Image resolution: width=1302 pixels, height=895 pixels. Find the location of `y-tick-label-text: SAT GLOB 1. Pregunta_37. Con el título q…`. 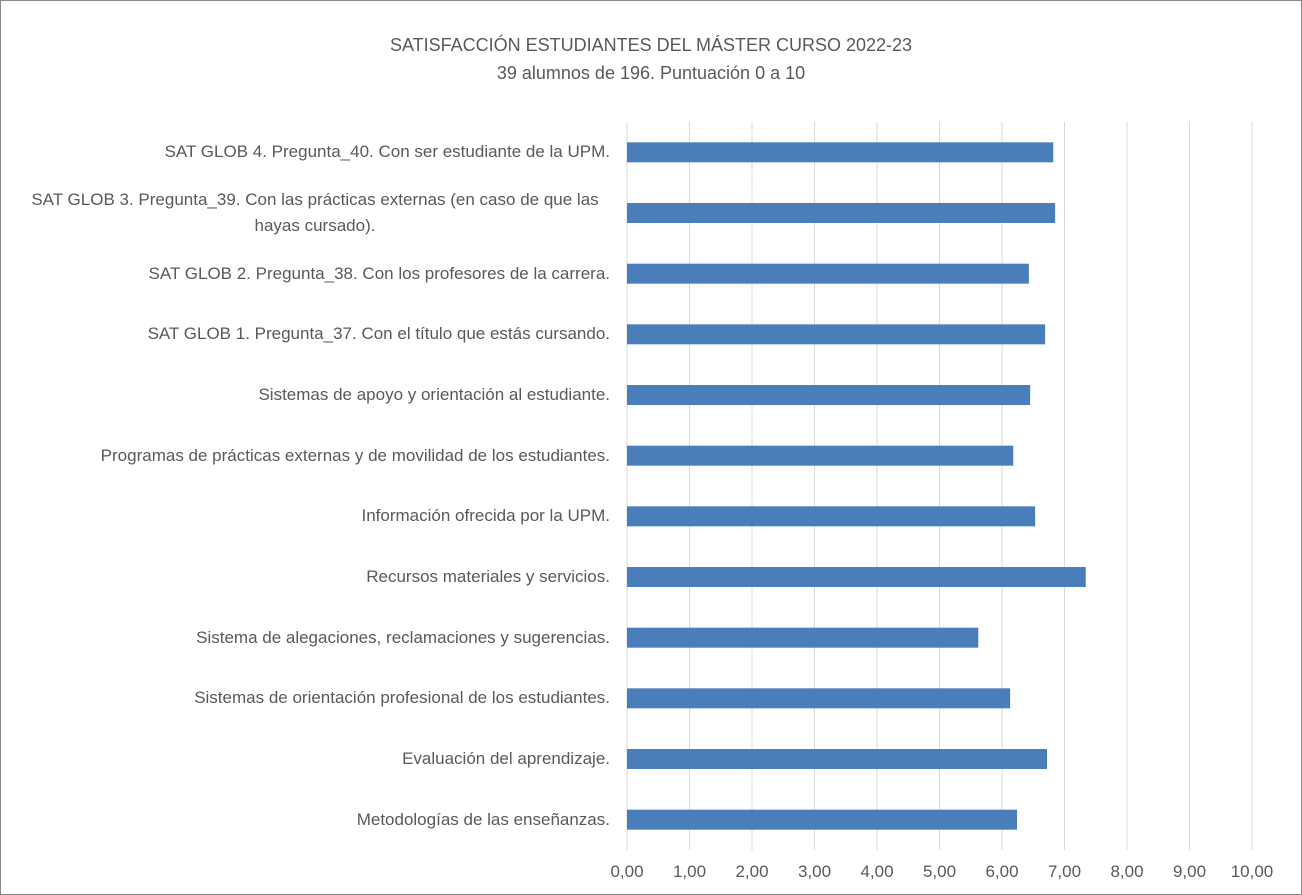

y-tick-label-text: SAT GLOB 1. Pregunta_37. Con el título q… is located at coordinates (378, 334).